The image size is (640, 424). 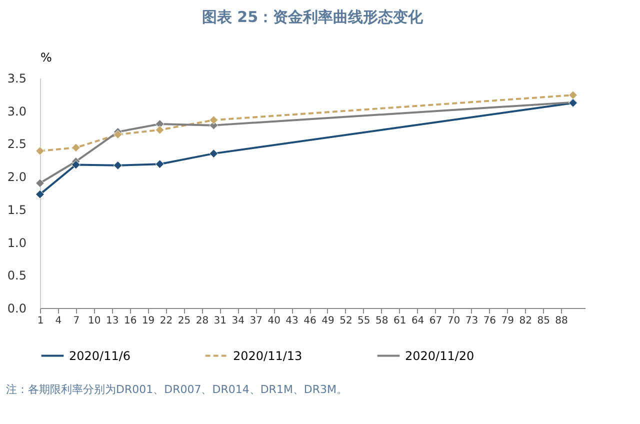 What do you see at coordinates (166, 321) in the screenshot?
I see `x-tick-label: 22` at bounding box center [166, 321].